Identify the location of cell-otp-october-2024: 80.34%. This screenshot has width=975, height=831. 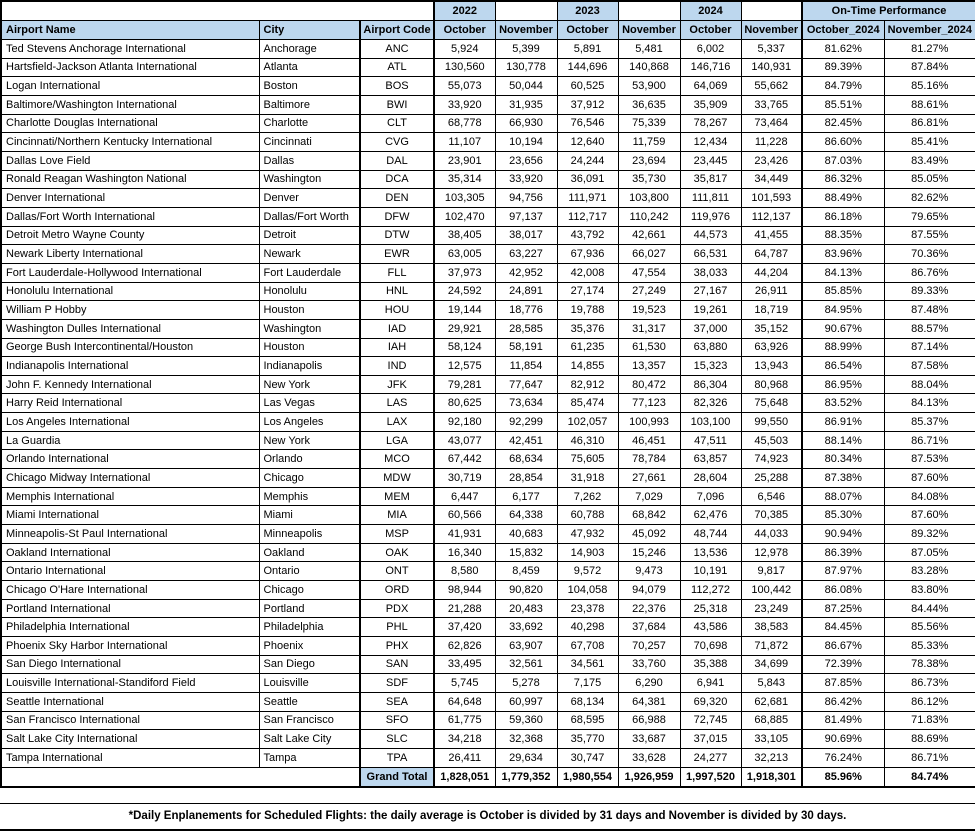
(843, 459).